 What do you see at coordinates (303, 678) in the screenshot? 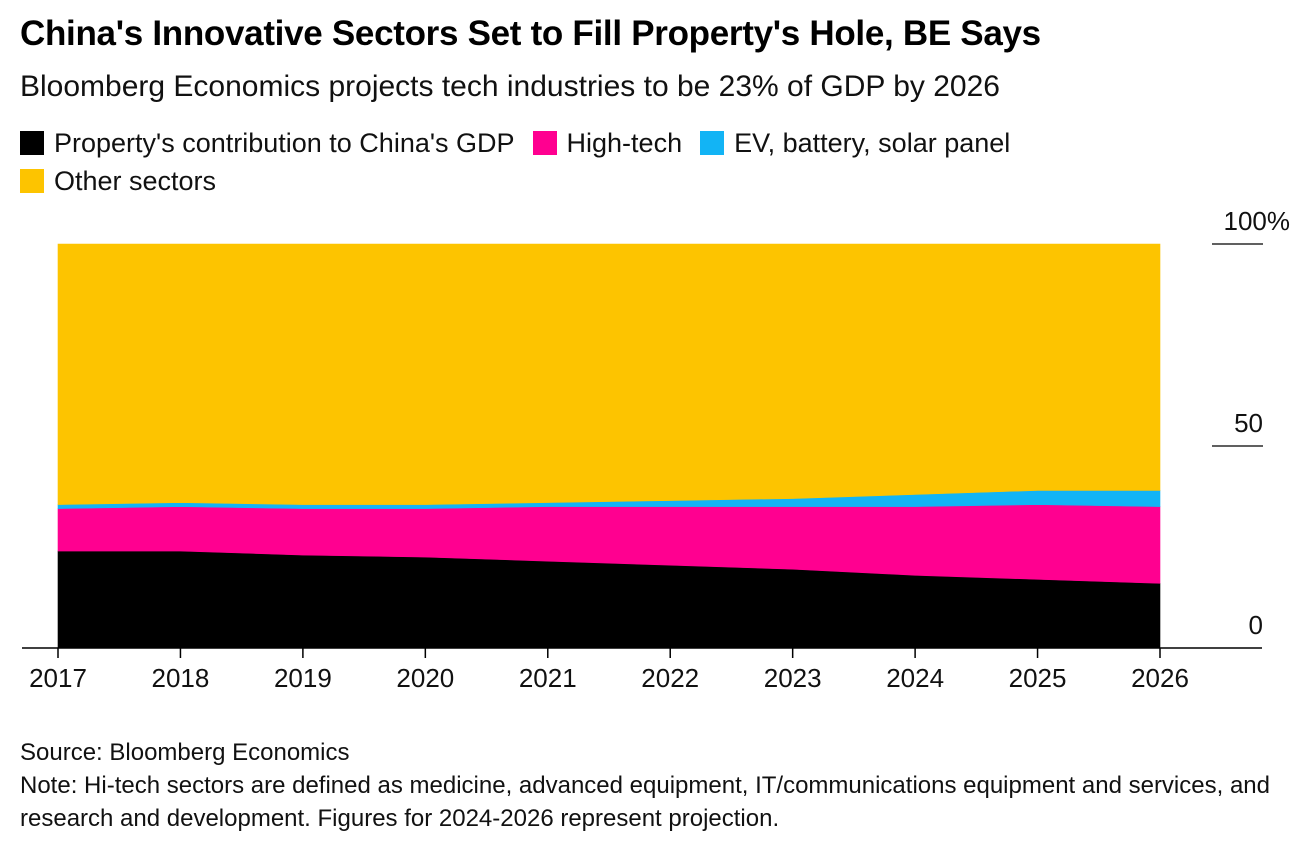
I see `x-tick-label: 2019` at bounding box center [303, 678].